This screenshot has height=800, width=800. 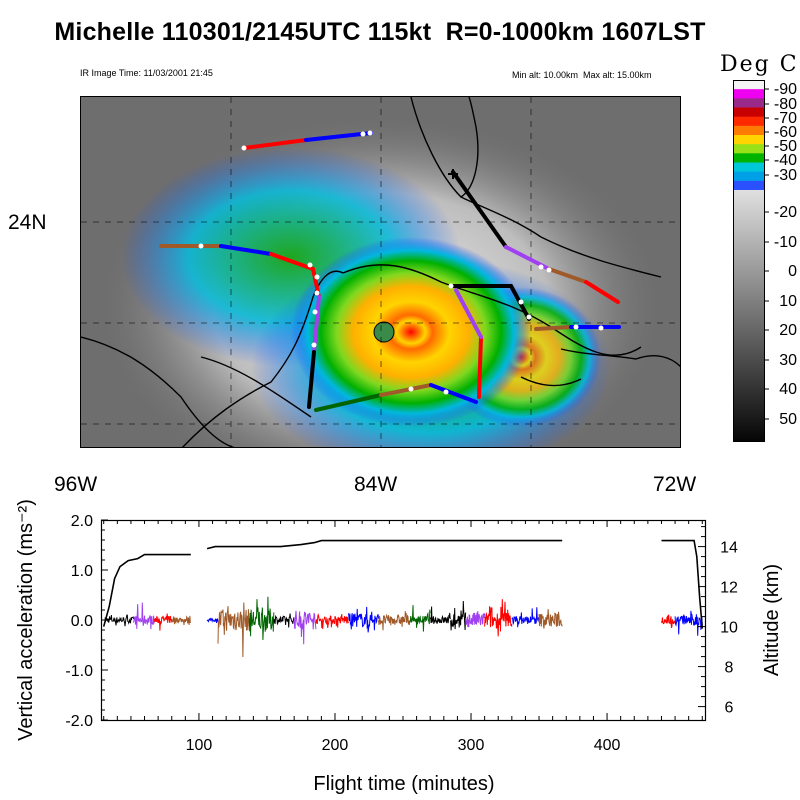 What do you see at coordinates (79, 721) in the screenshot?
I see `y-tick-label: -2.0` at bounding box center [79, 721].